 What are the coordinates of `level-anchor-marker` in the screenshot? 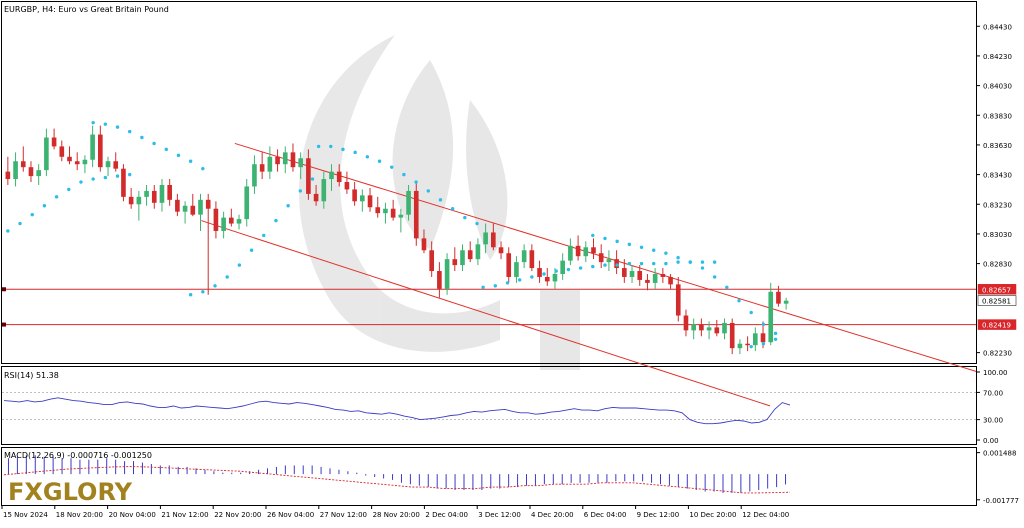 It's located at (4, 324).